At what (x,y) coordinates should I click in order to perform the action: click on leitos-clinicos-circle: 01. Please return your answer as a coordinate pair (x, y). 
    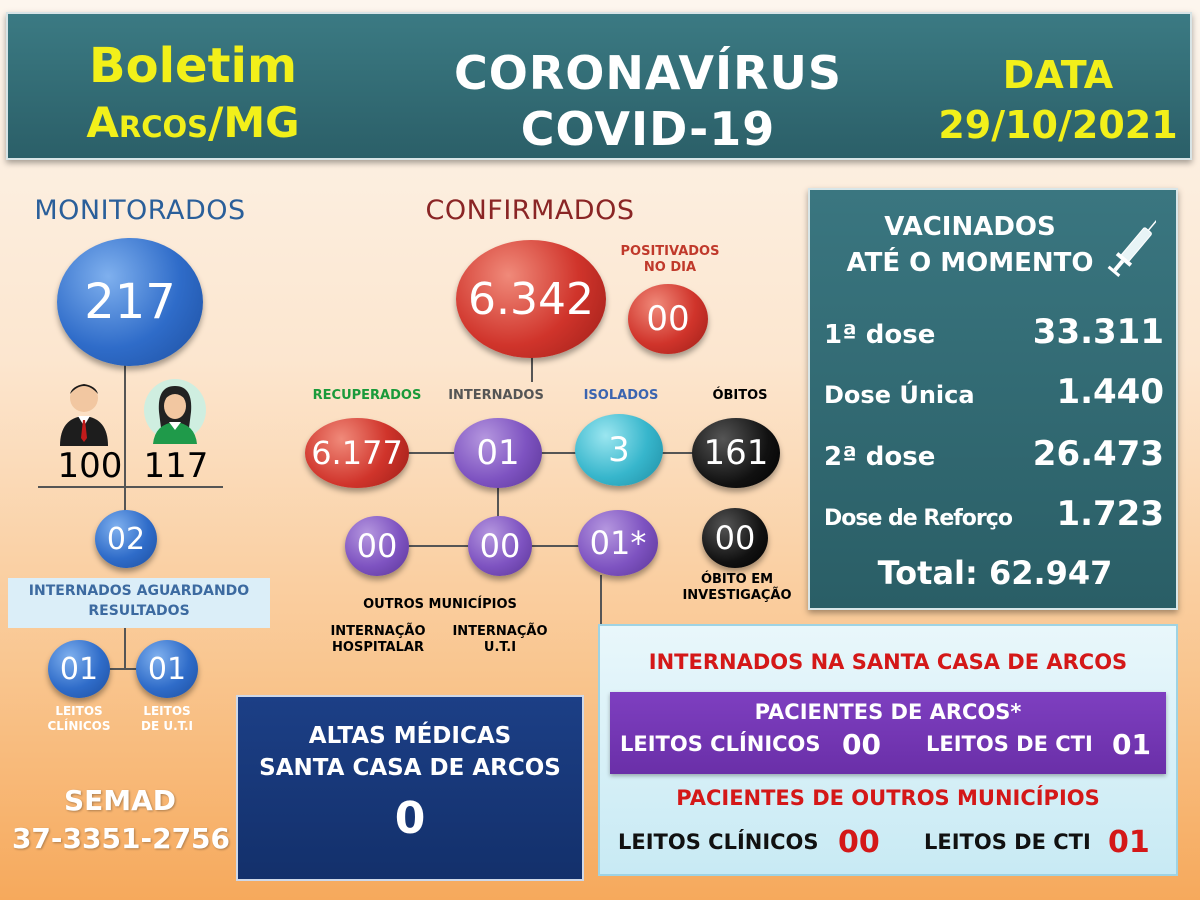
    Looking at the image, I should click on (79, 669).